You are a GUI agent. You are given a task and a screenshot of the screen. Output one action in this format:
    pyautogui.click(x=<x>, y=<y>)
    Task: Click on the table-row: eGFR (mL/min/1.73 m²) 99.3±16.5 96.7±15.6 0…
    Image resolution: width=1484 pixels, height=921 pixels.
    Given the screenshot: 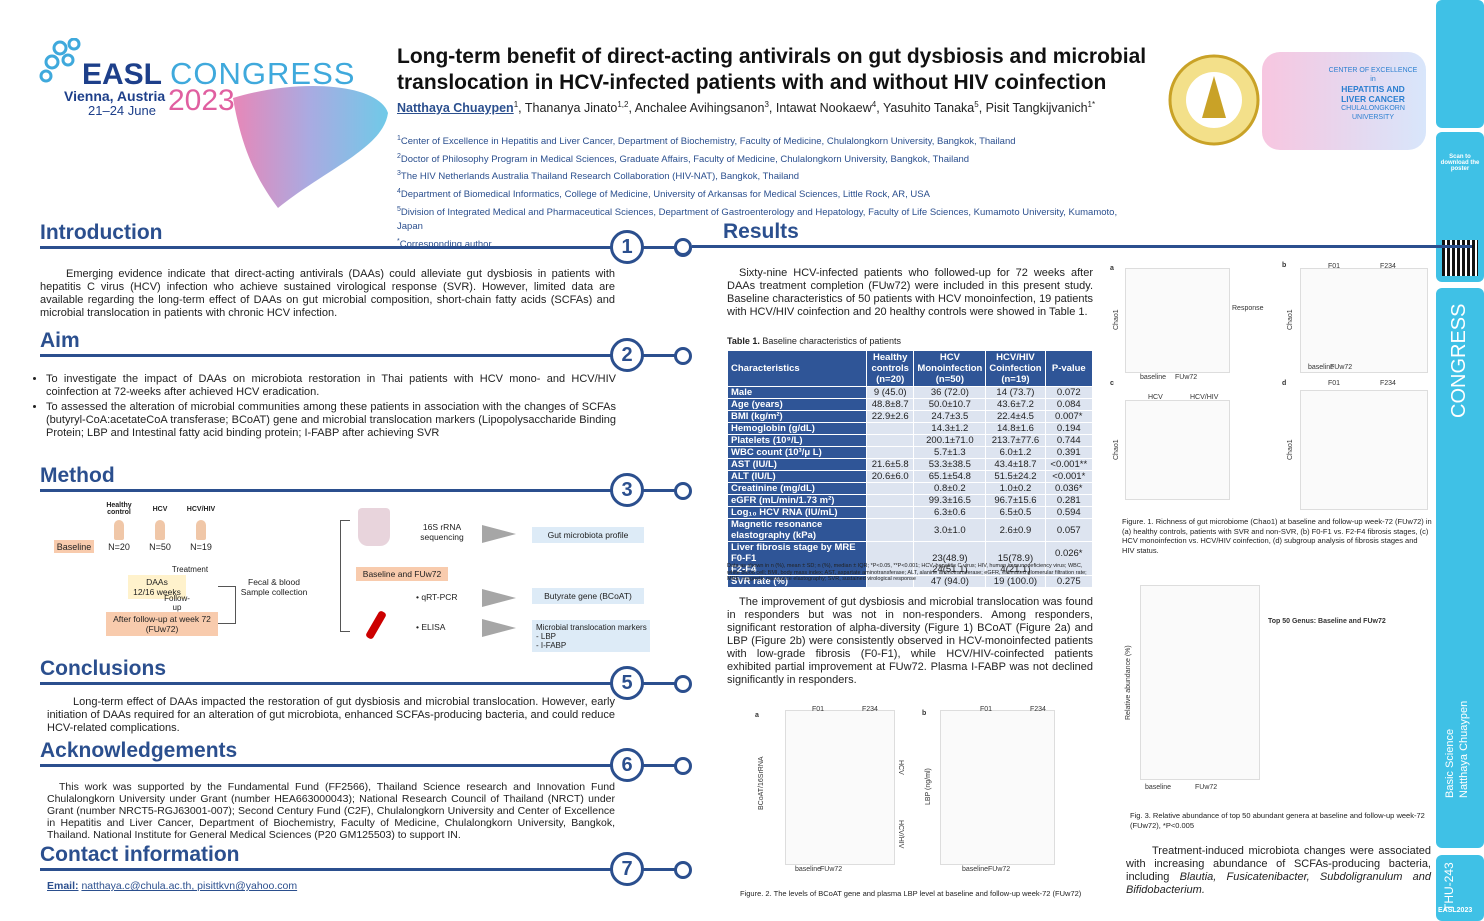 What is the action you would take?
    pyautogui.click(x=910, y=500)
    